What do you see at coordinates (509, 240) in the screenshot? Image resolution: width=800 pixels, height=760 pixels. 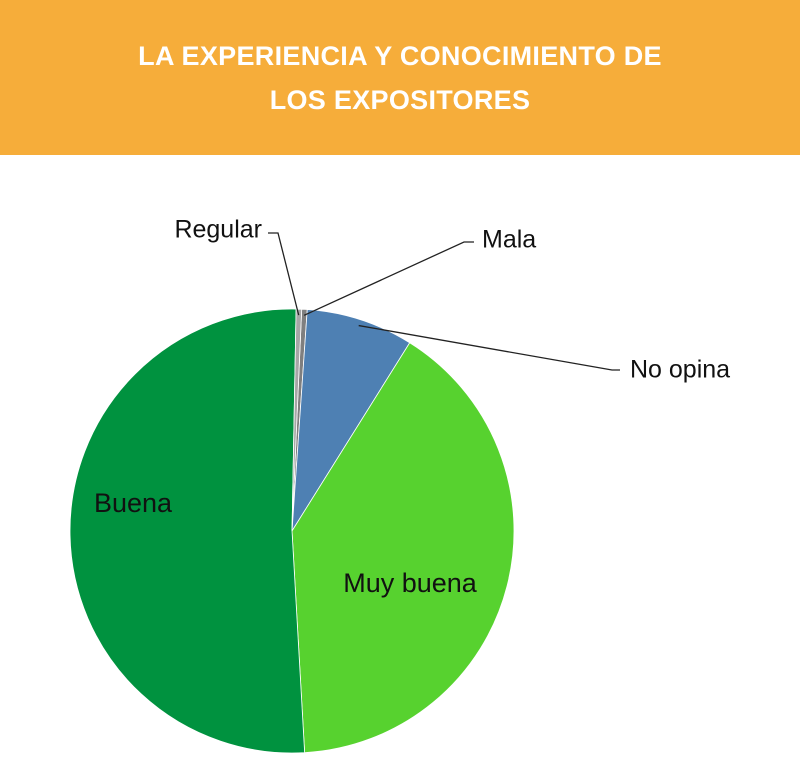 I see `slice-label-mala: Mala` at bounding box center [509, 240].